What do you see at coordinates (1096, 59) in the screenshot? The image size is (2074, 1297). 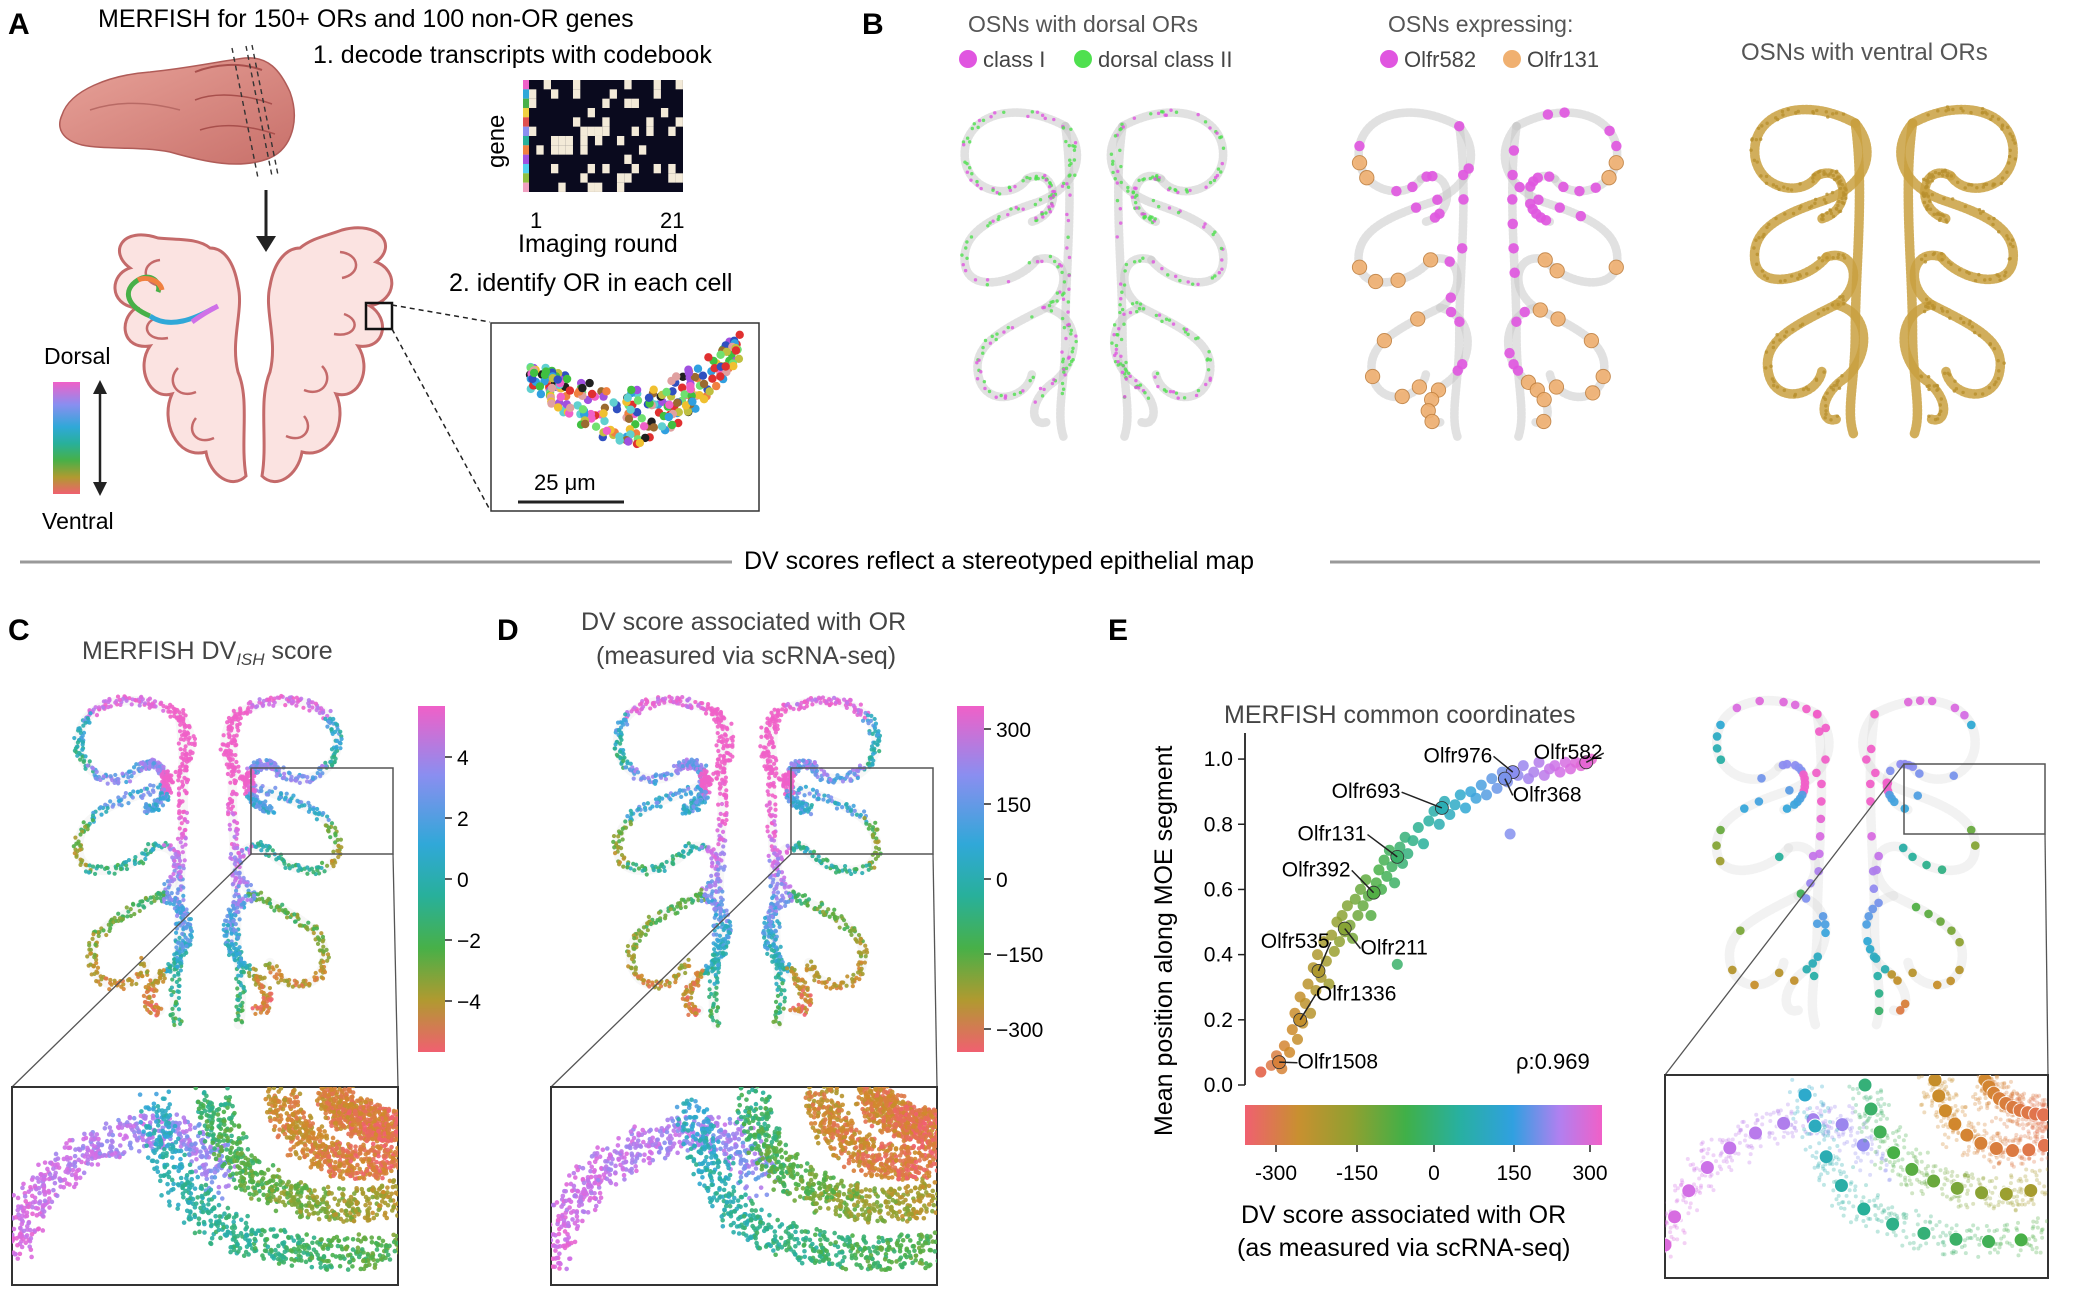 I see `map1-legend: class I dorsal class II` at bounding box center [1096, 59].